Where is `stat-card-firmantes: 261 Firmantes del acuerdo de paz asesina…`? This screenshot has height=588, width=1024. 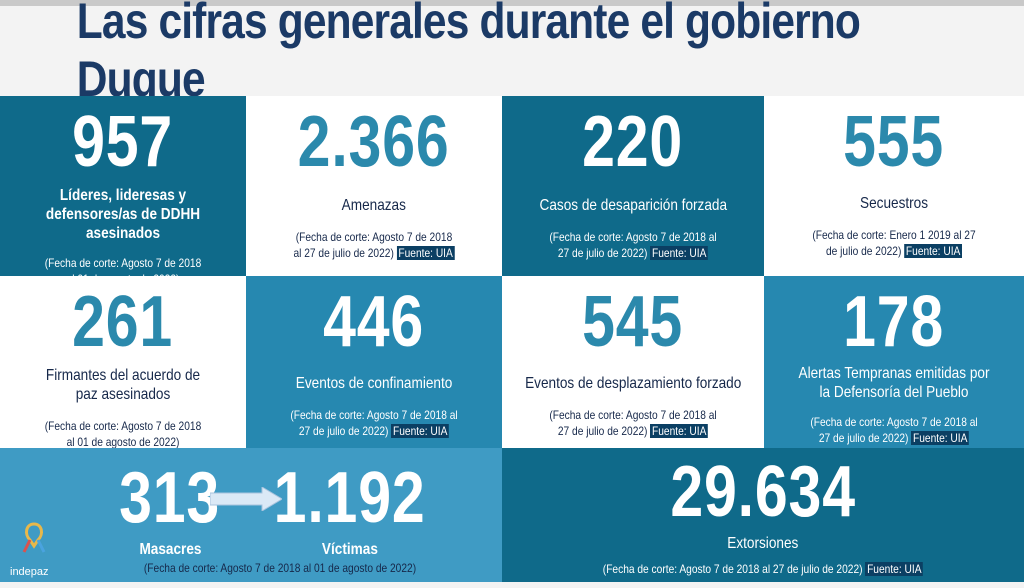
stat-card-firmantes: 261 Firmantes del acuerdo de paz asesina… is located at coordinates (123, 362).